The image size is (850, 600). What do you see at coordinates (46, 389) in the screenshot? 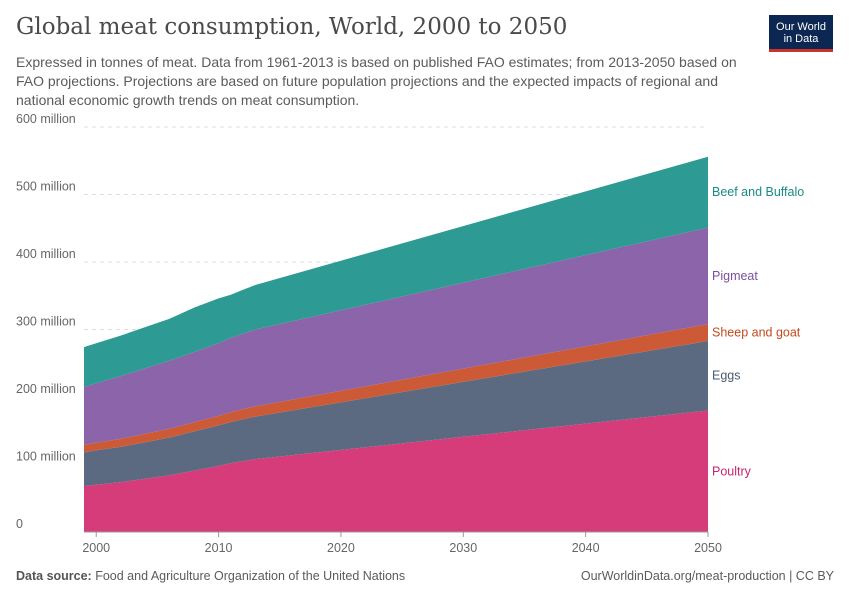
I see `y-tick-label: 200 million` at bounding box center [46, 389].